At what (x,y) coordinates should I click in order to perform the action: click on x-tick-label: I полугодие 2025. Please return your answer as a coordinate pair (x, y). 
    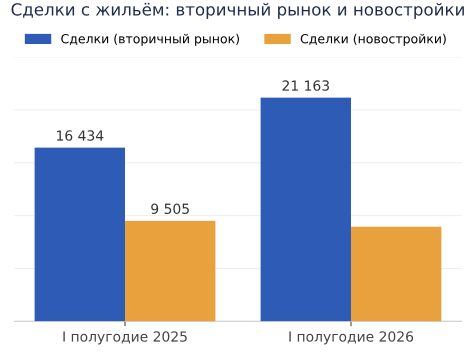
    Looking at the image, I should click on (125, 337).